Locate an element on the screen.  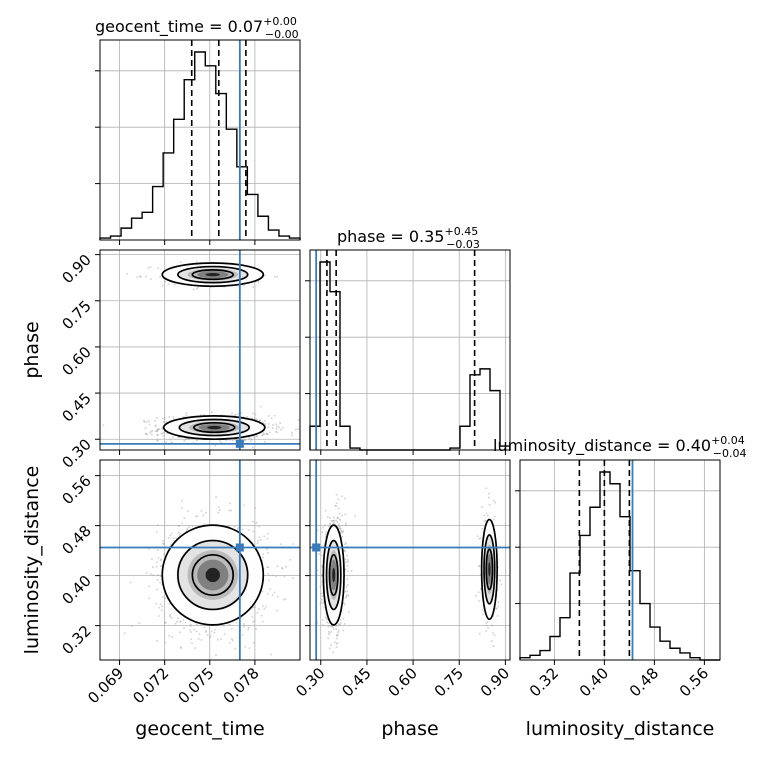
x-axis-label-phase: phase is located at coordinates (409, 729).